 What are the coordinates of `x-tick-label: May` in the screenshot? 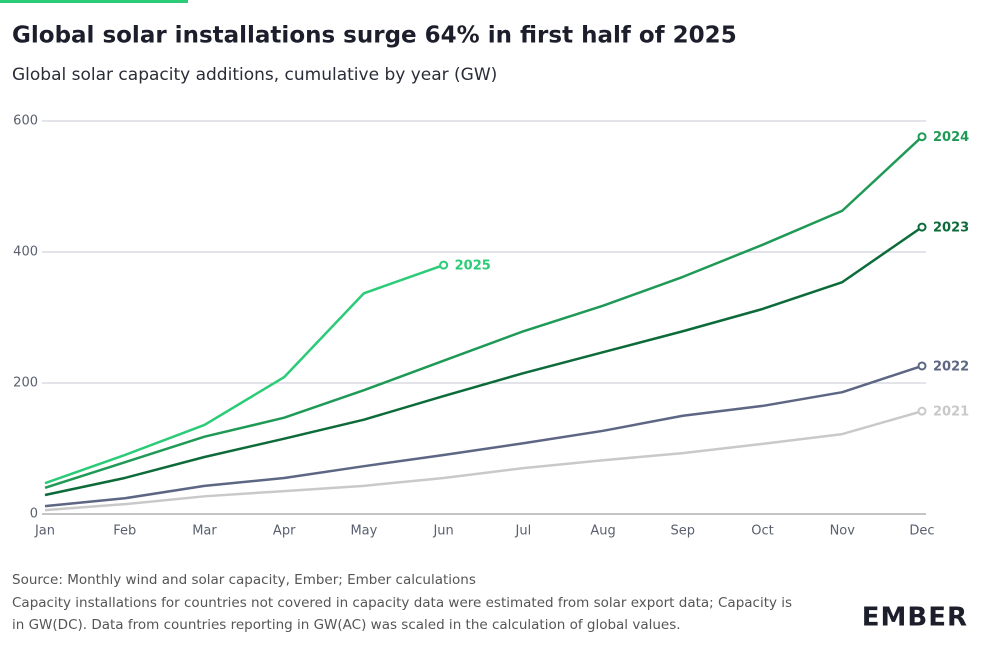 It's located at (363, 531).